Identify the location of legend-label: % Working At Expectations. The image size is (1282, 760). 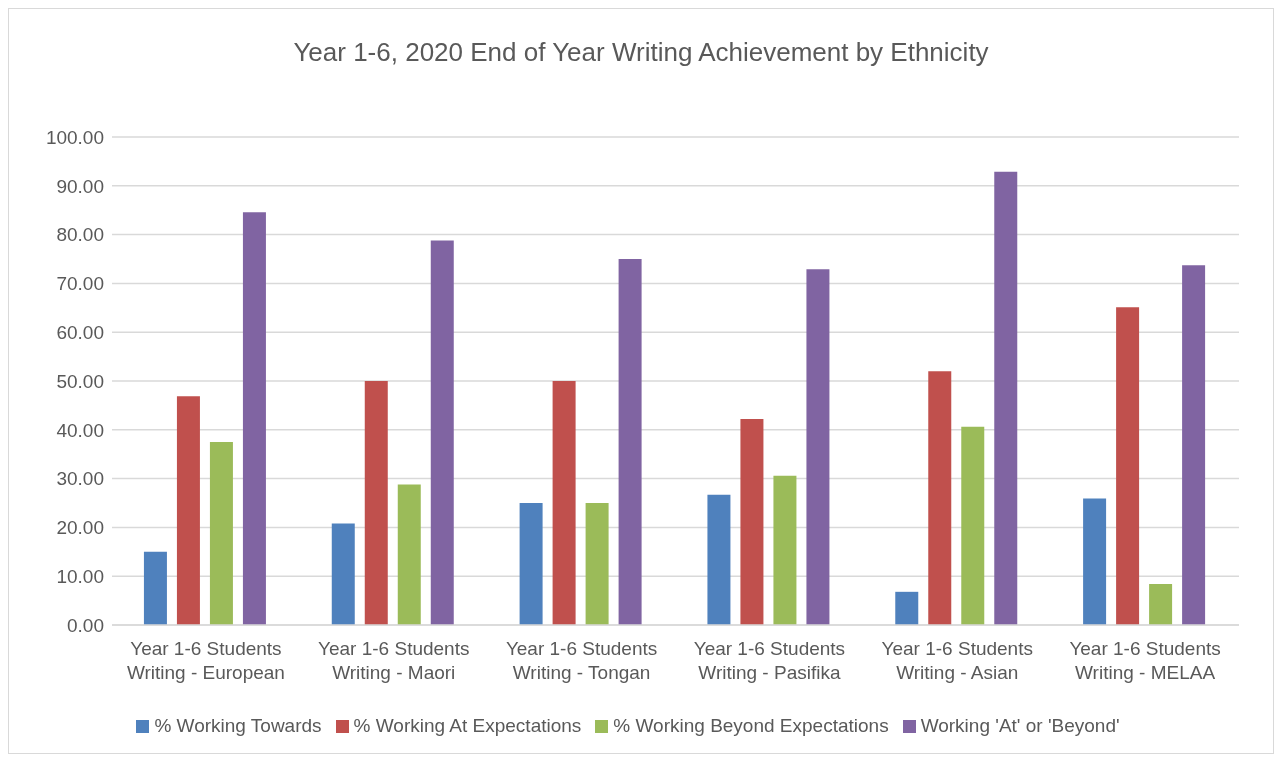
(467, 726).